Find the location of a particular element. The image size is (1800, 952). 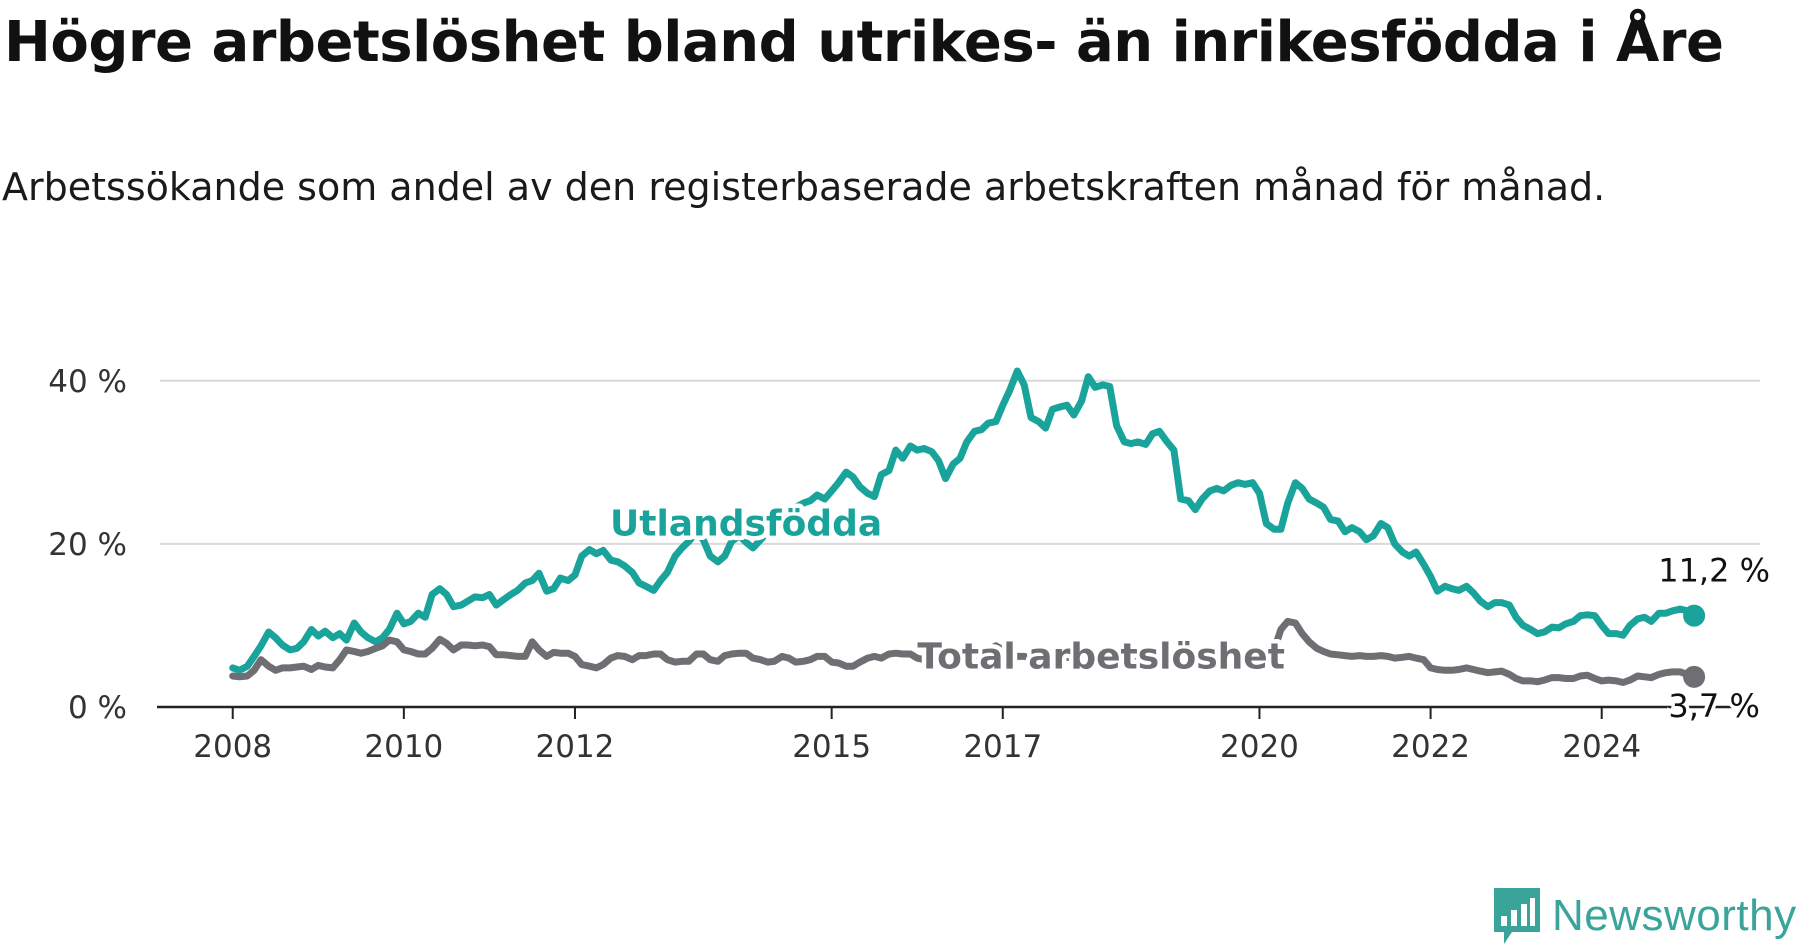

y-tick-label: 0 % is located at coordinates (97, 708).